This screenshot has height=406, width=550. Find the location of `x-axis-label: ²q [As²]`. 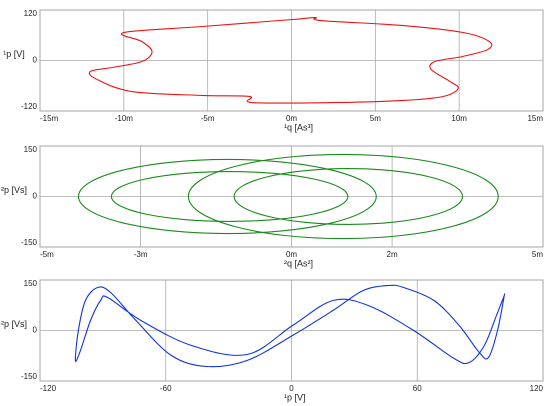

x-axis-label: ²q [As²] is located at coordinates (298, 263).